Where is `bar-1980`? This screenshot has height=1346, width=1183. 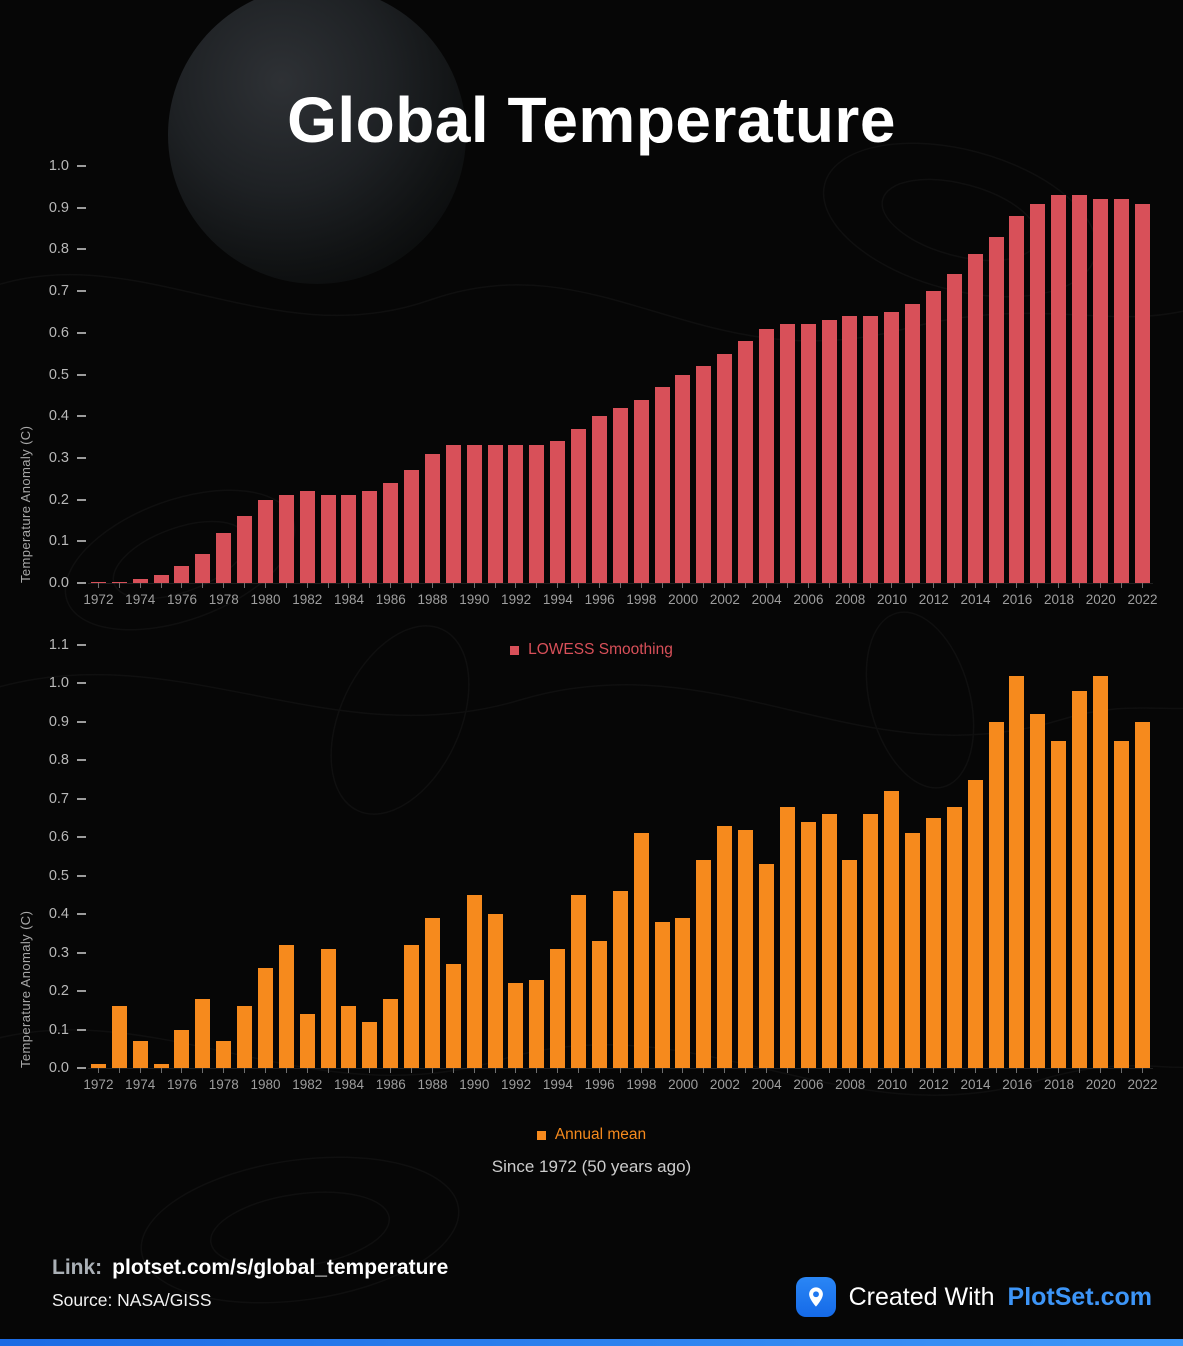
bar-1980 is located at coordinates (265, 1018).